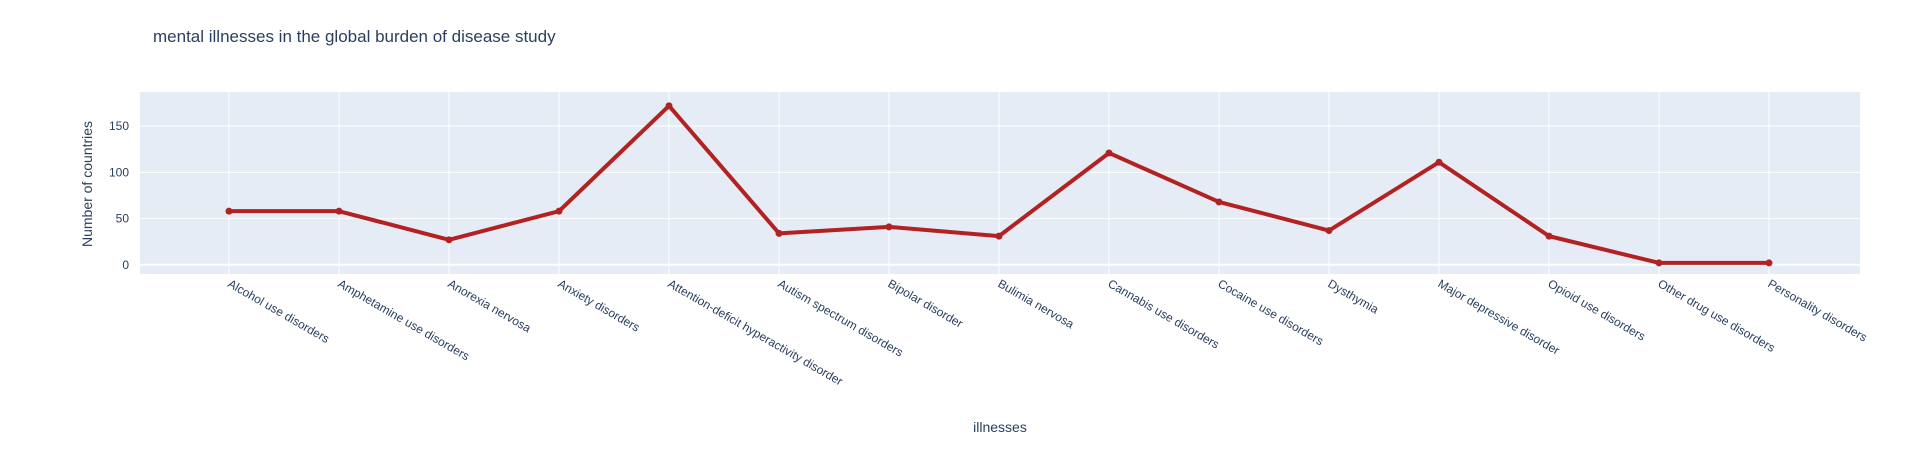  Describe the element at coordinates (756, 332) in the screenshot. I see `x-tick-label: Attention-deficit hyperactivity disorder` at that location.